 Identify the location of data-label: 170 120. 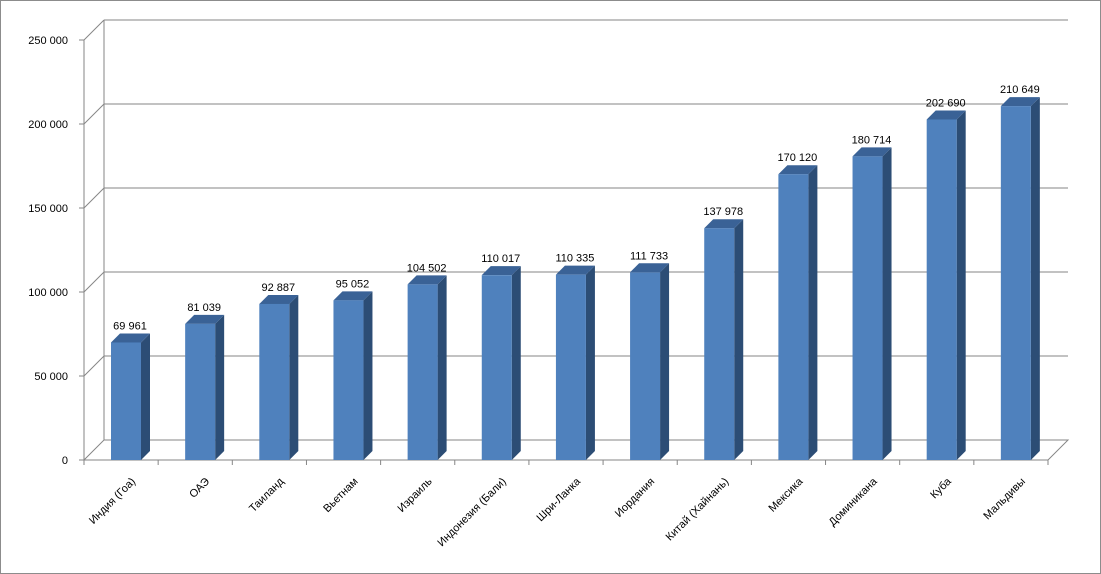
(798, 158).